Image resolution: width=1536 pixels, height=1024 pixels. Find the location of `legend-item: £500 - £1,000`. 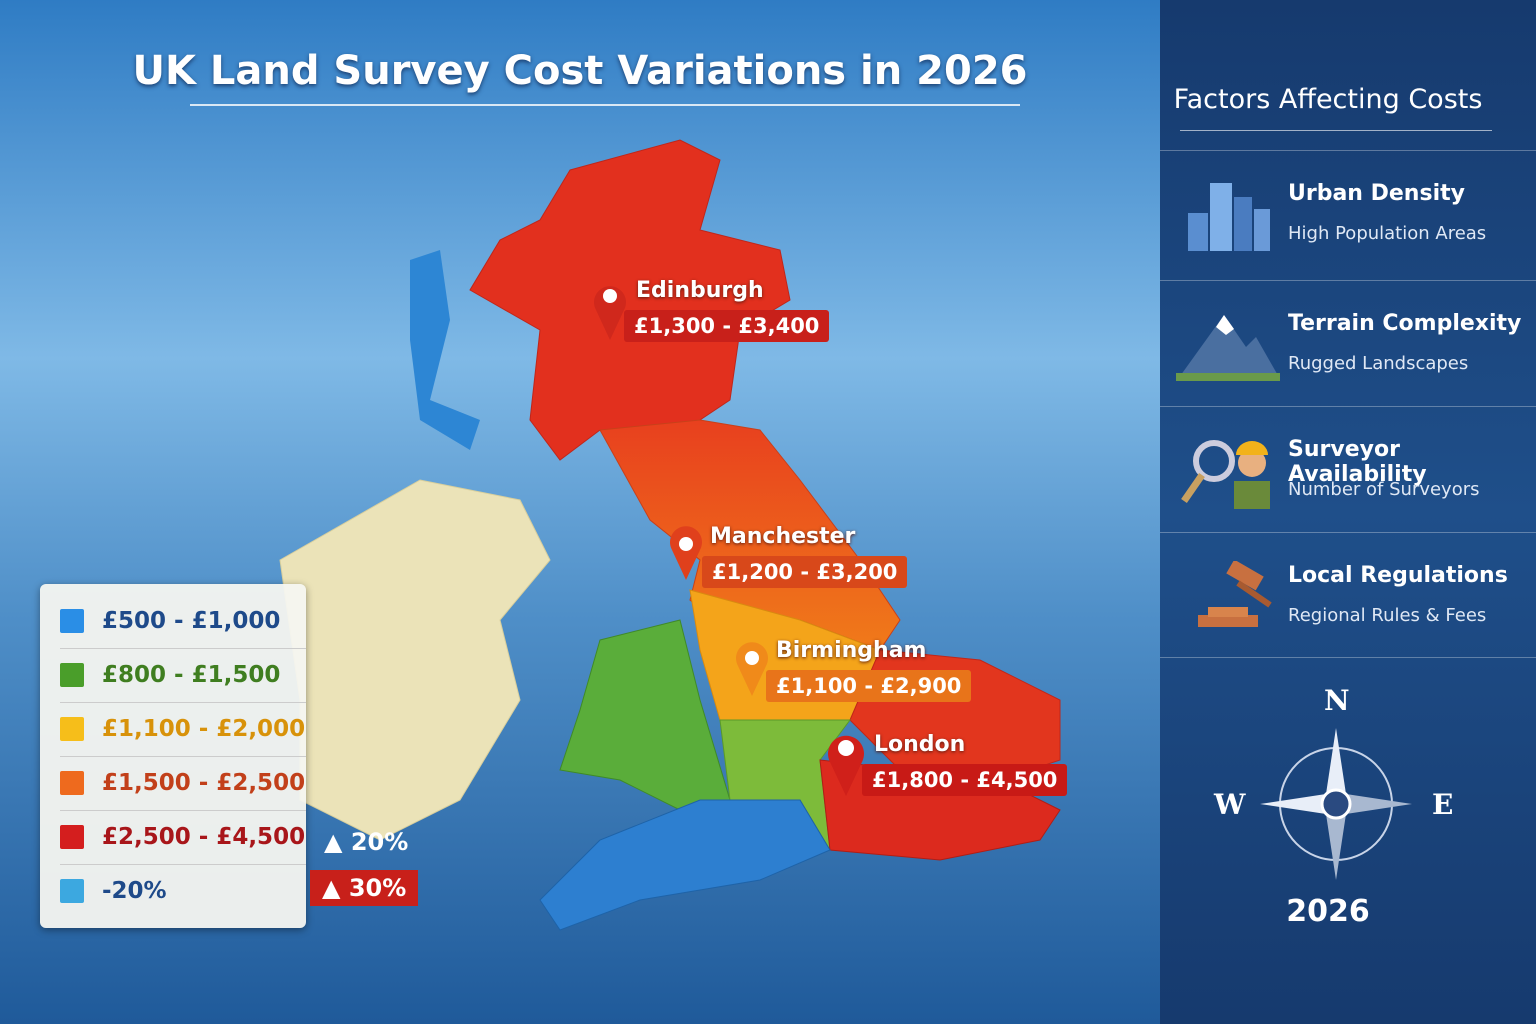

legend-item: £500 - £1,000 is located at coordinates (183, 621).